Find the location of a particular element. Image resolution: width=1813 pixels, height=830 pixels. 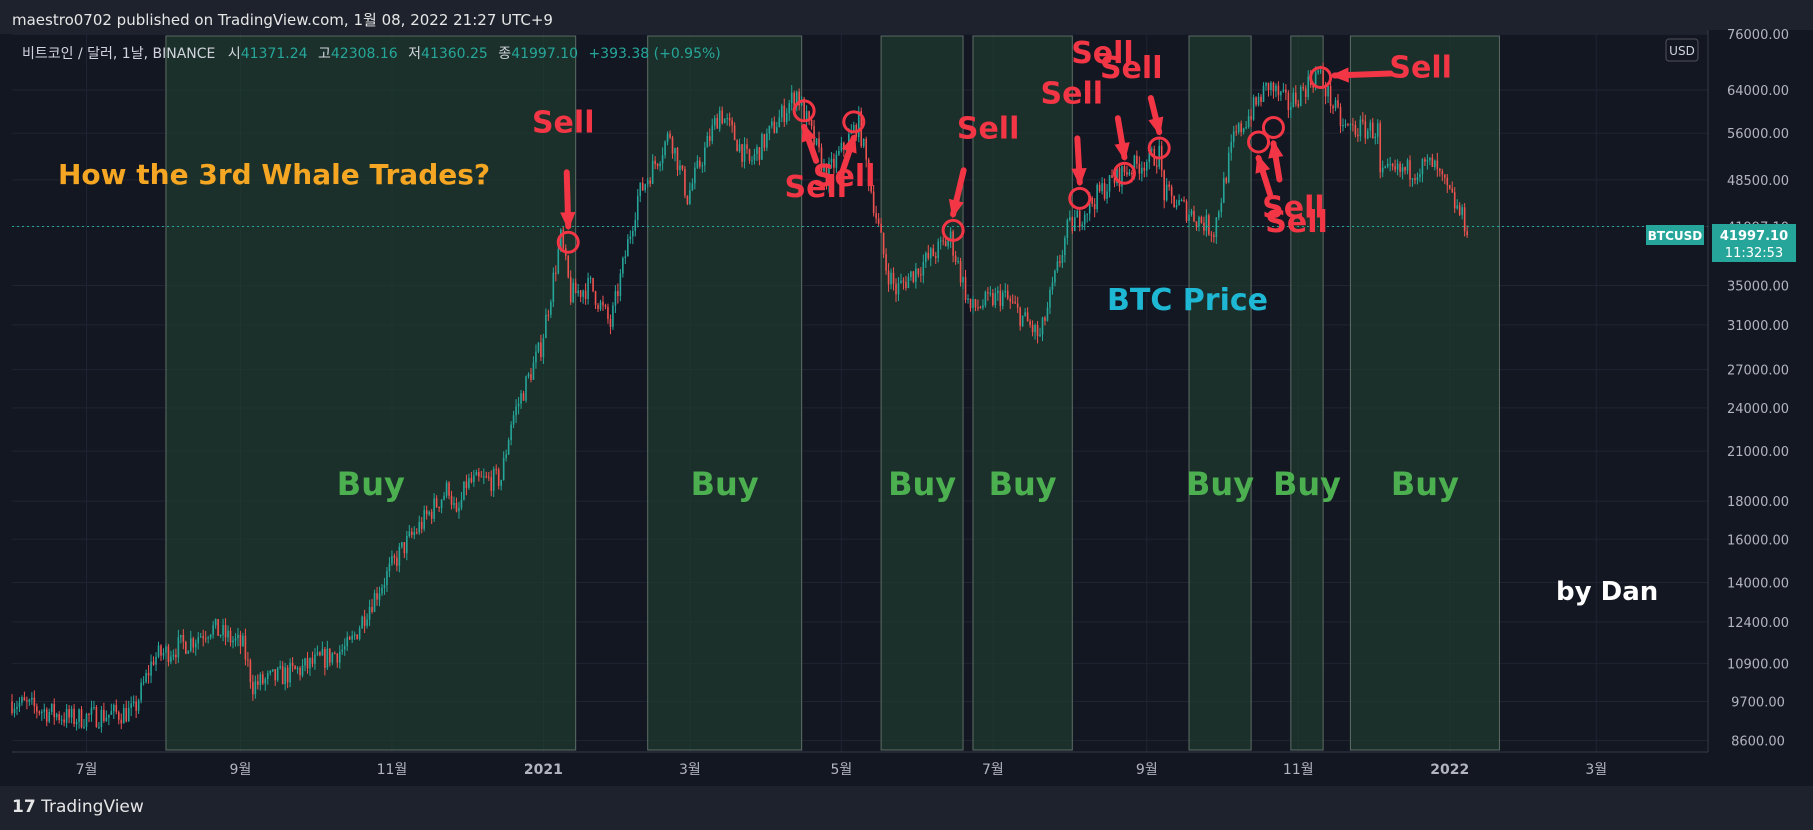

price-tick-label: 64000.00 is located at coordinates (1758, 91).